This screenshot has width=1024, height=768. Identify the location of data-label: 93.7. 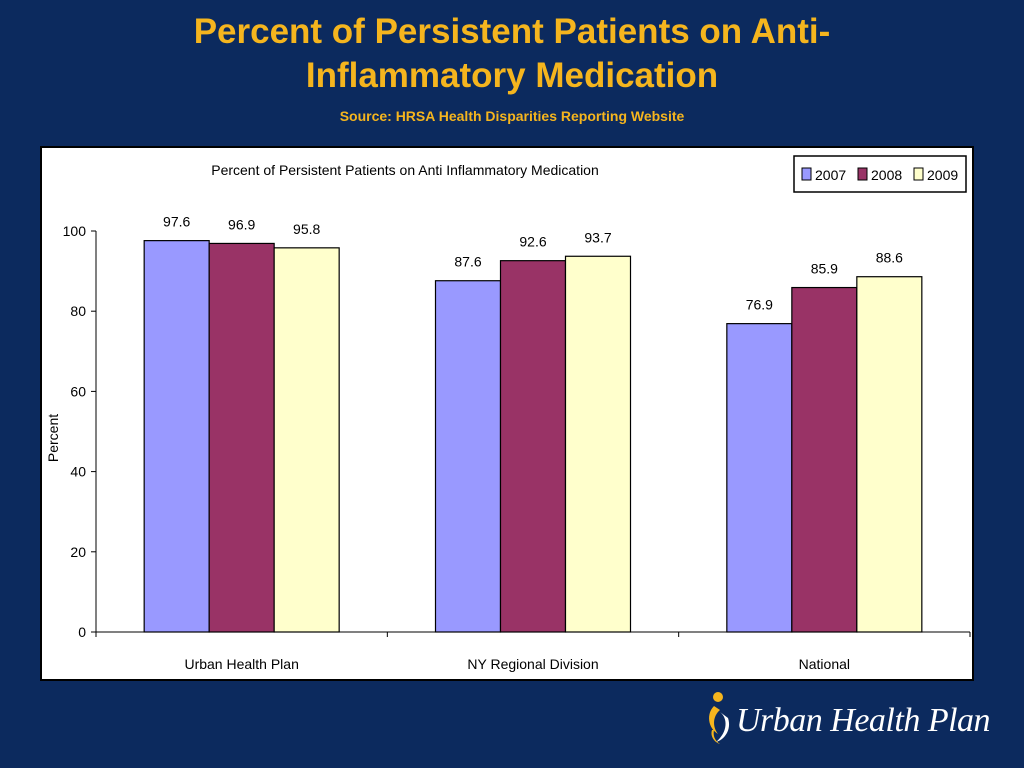
(597, 237).